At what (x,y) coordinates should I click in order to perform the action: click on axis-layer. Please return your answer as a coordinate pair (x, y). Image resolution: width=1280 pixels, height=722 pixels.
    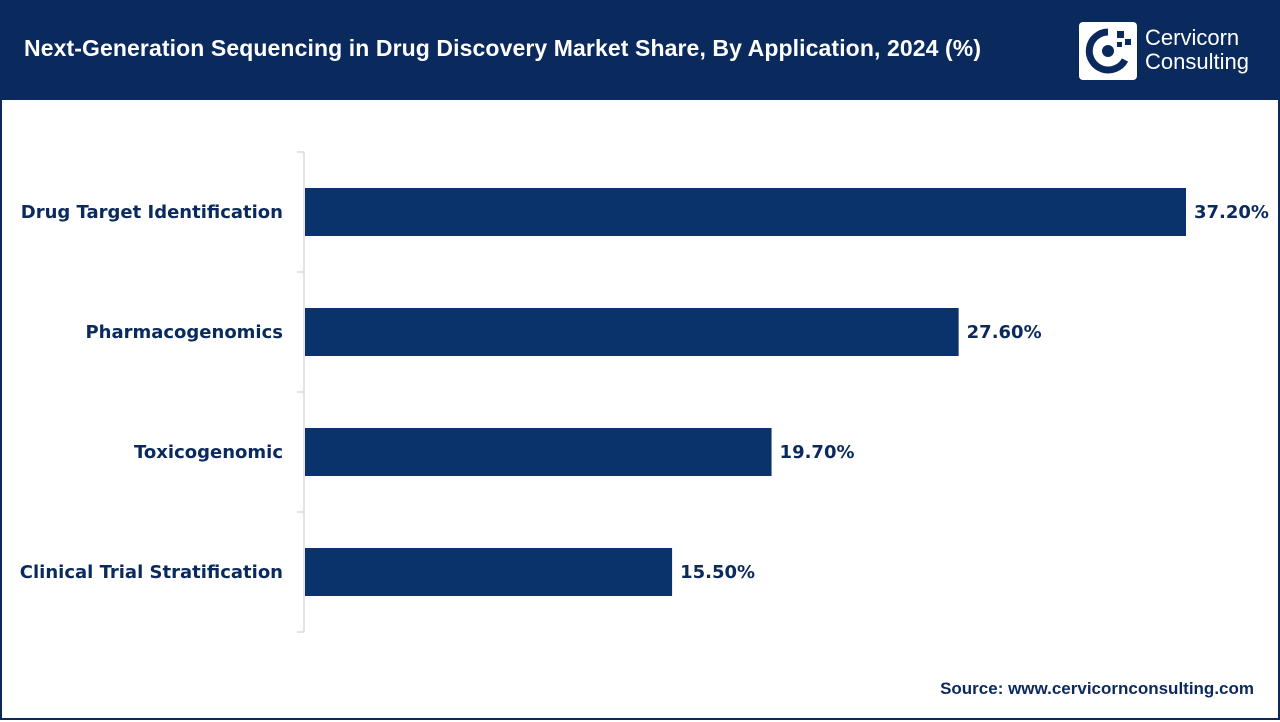
    Looking at the image, I should click on (301, 392).